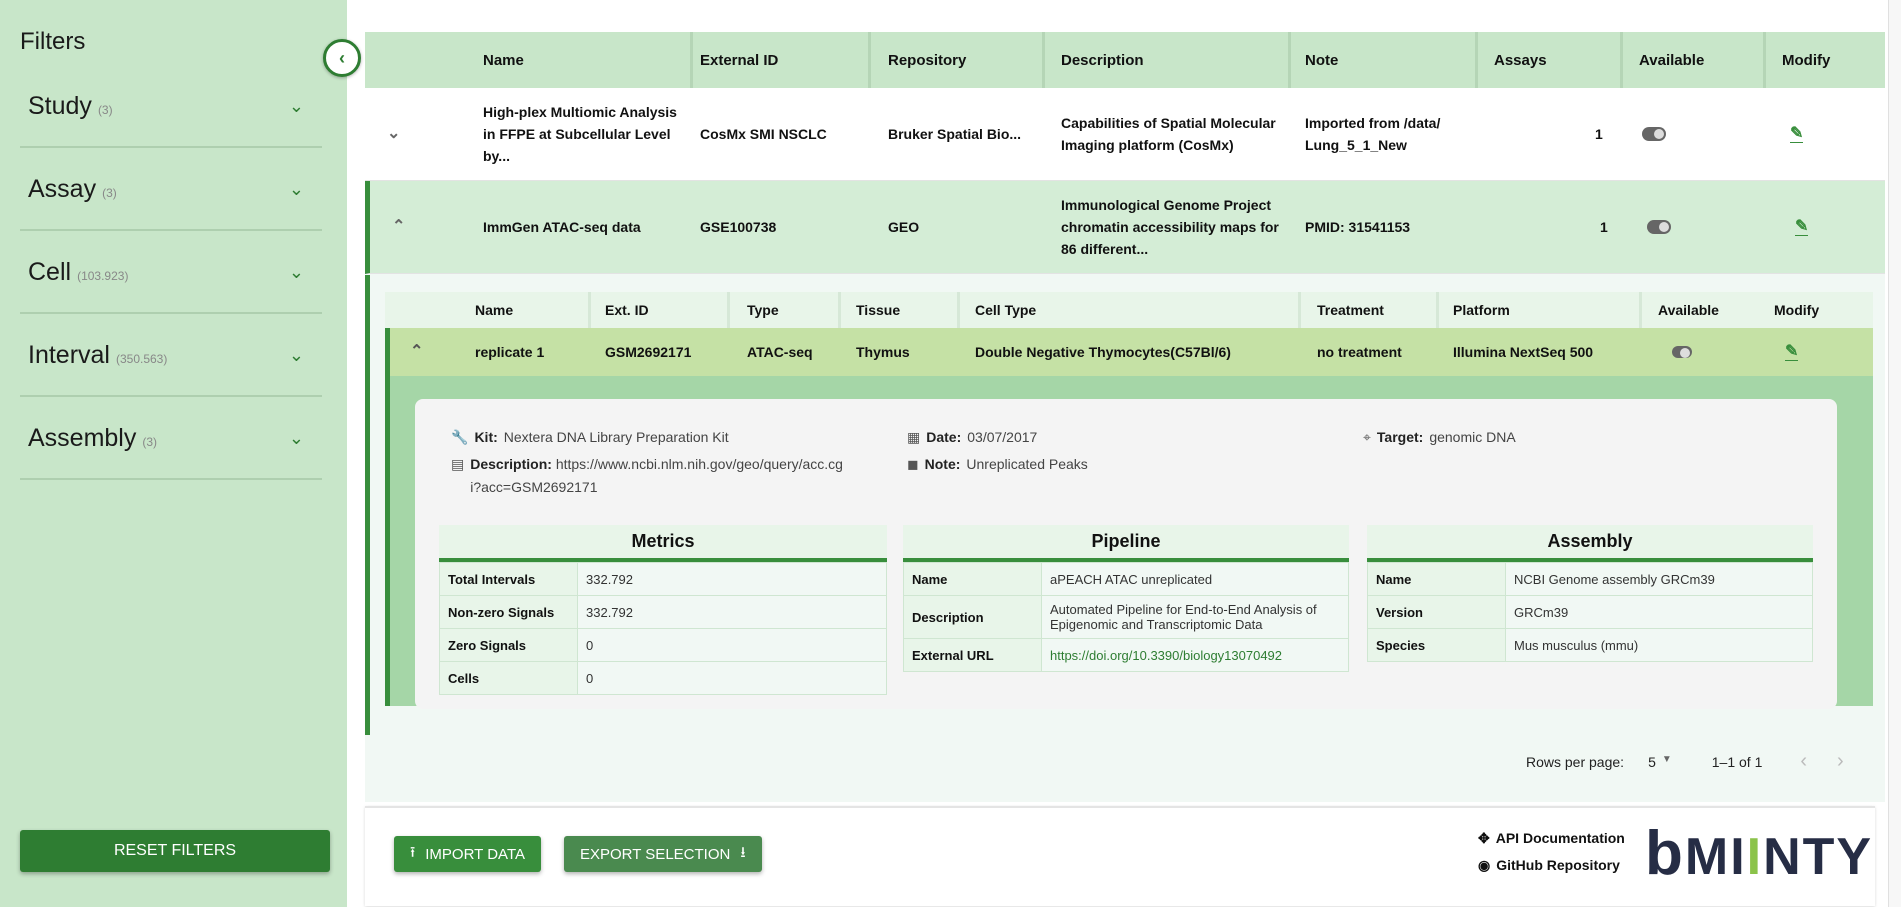  What do you see at coordinates (1195, 655) in the screenshot?
I see `external-url-link: https://doi.org/10.3390/biology13070492` at bounding box center [1195, 655].